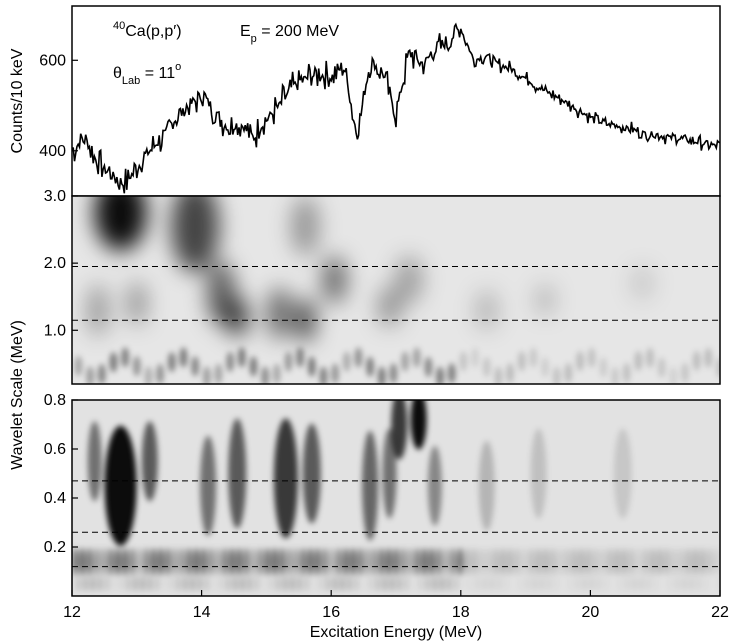  Describe the element at coordinates (396, 605) in the screenshot. I see `x-axis-ticks: 12 14 16 18 20 22` at that location.